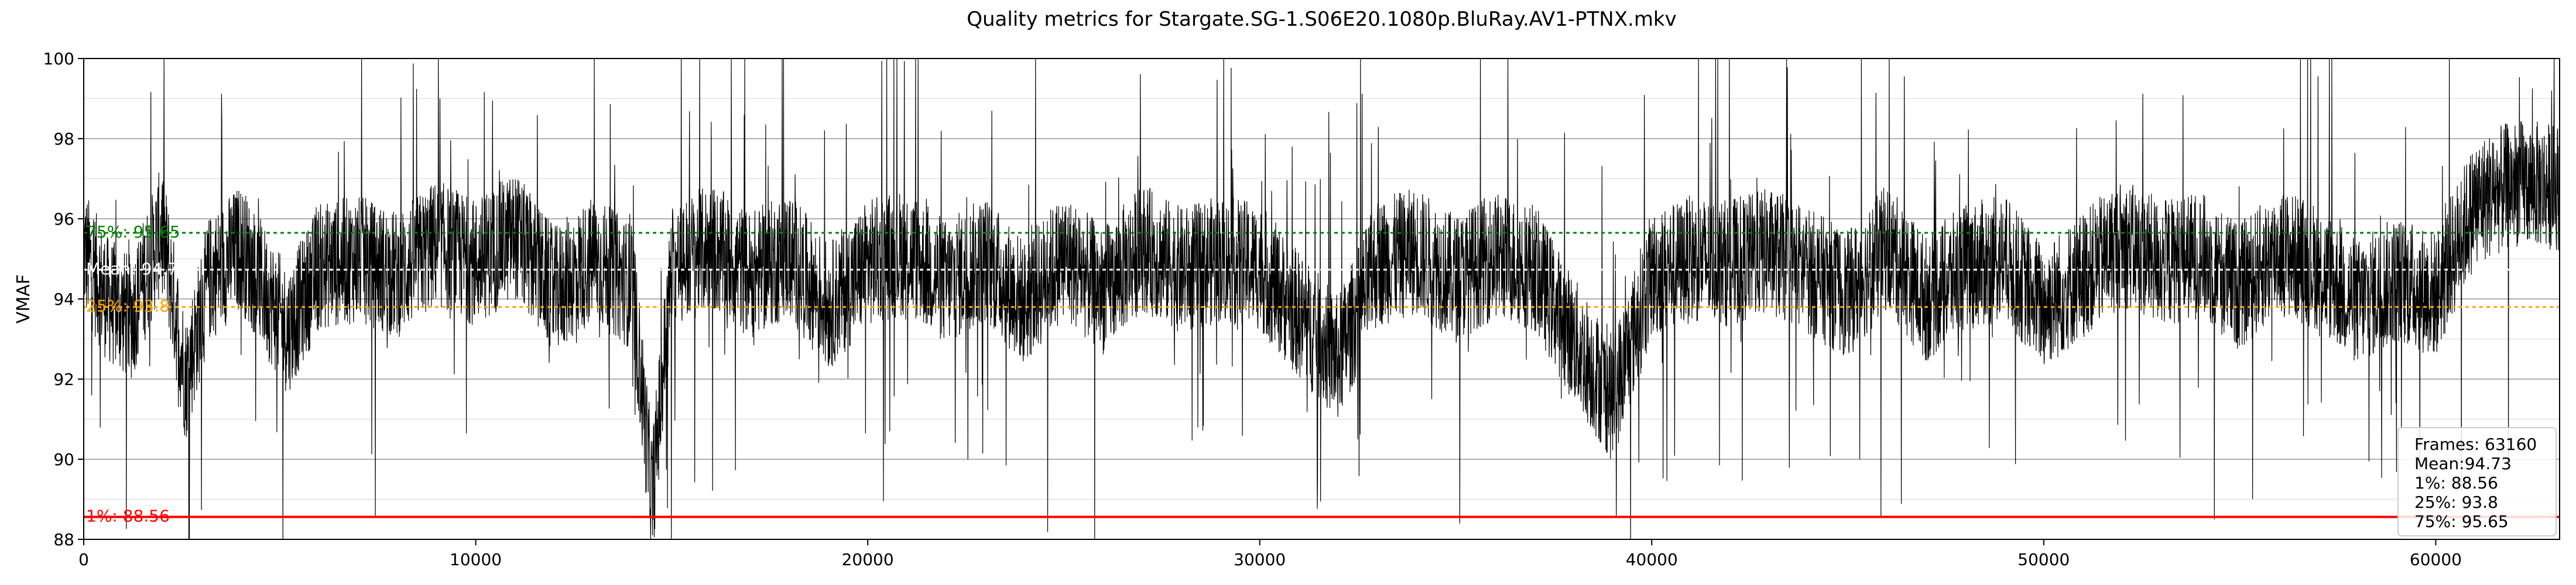 The height and width of the screenshot is (585, 2576). What do you see at coordinates (23, 299) in the screenshot?
I see `y-axis-label: VMAF` at bounding box center [23, 299].